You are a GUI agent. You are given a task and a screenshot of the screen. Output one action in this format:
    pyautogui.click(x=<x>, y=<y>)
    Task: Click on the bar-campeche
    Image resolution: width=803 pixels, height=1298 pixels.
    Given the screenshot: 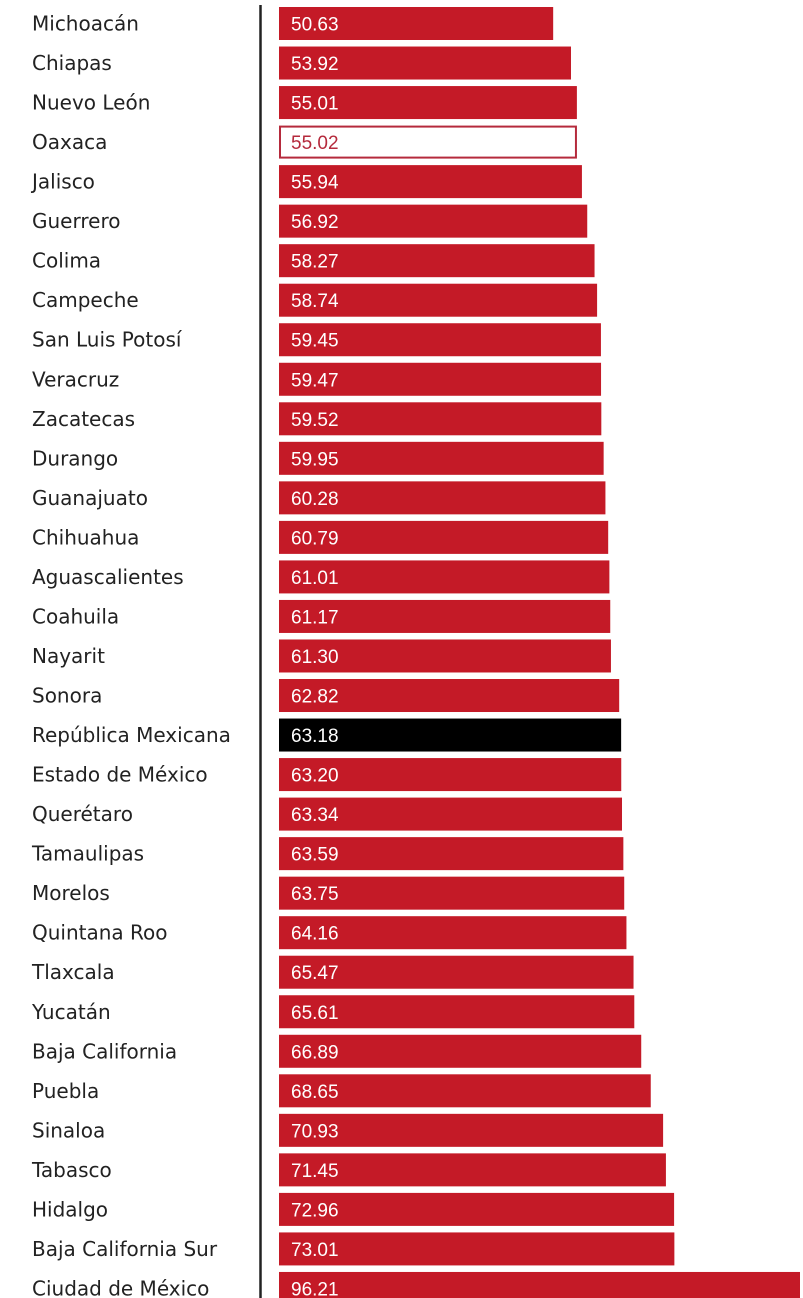 What is the action you would take?
    pyautogui.click(x=438, y=300)
    